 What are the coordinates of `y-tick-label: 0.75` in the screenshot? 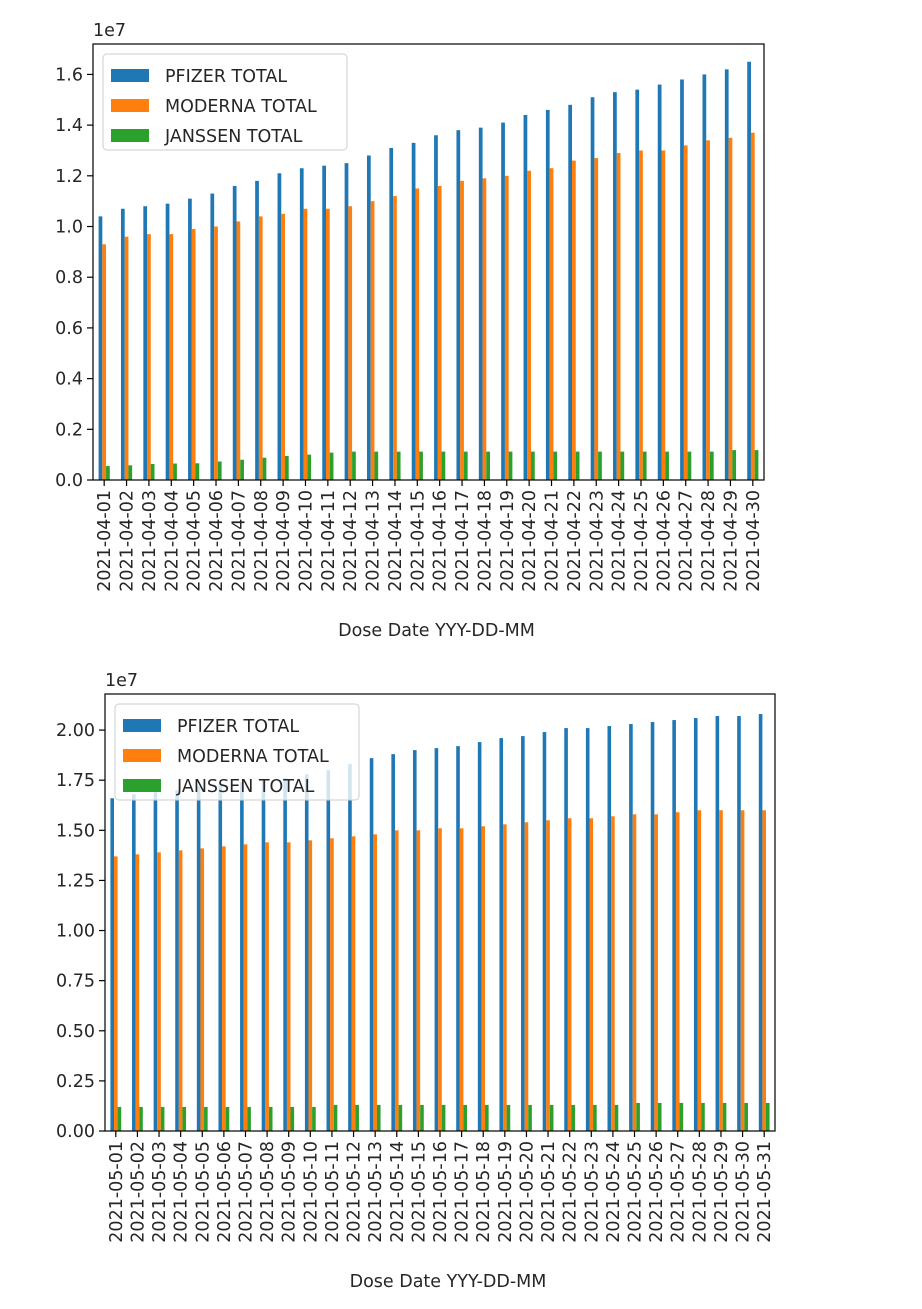 It's located at (75, 982).